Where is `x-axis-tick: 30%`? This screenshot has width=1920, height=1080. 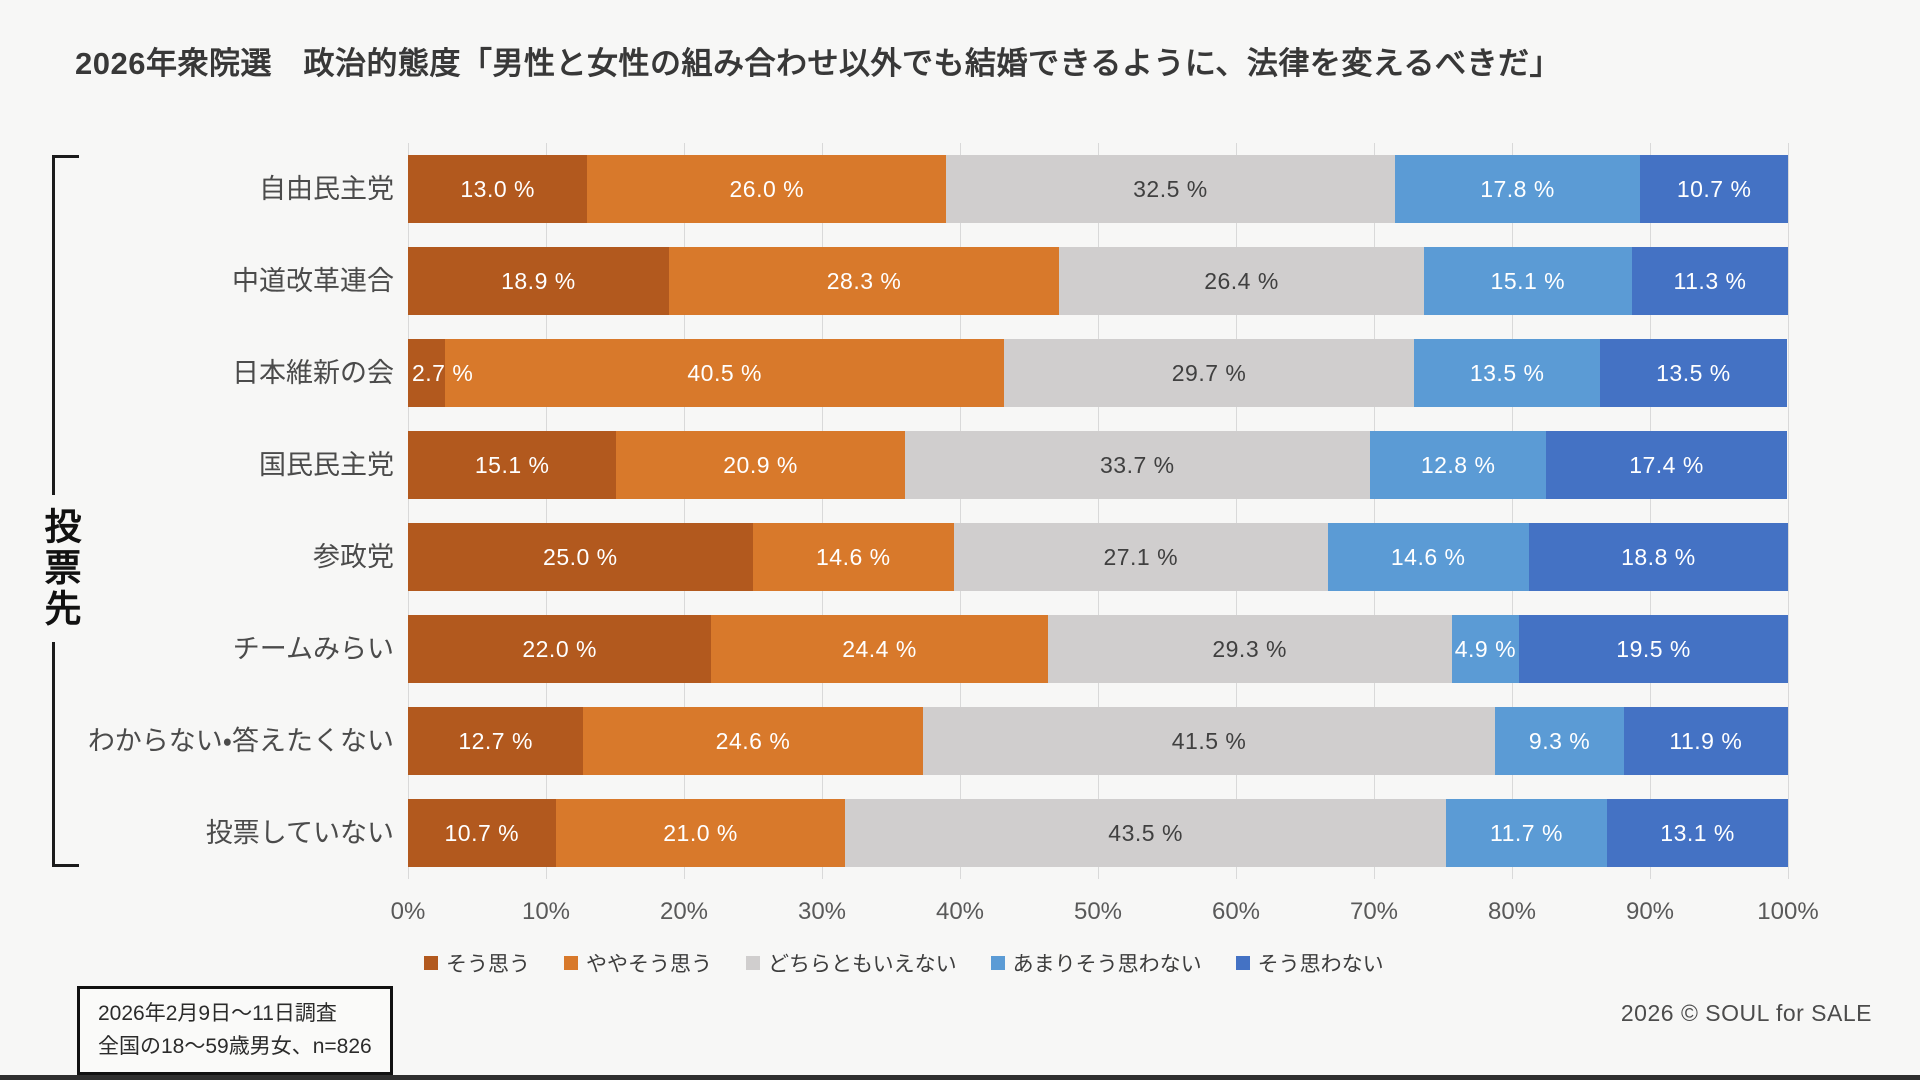
x-axis-tick: 30% is located at coordinates (822, 911).